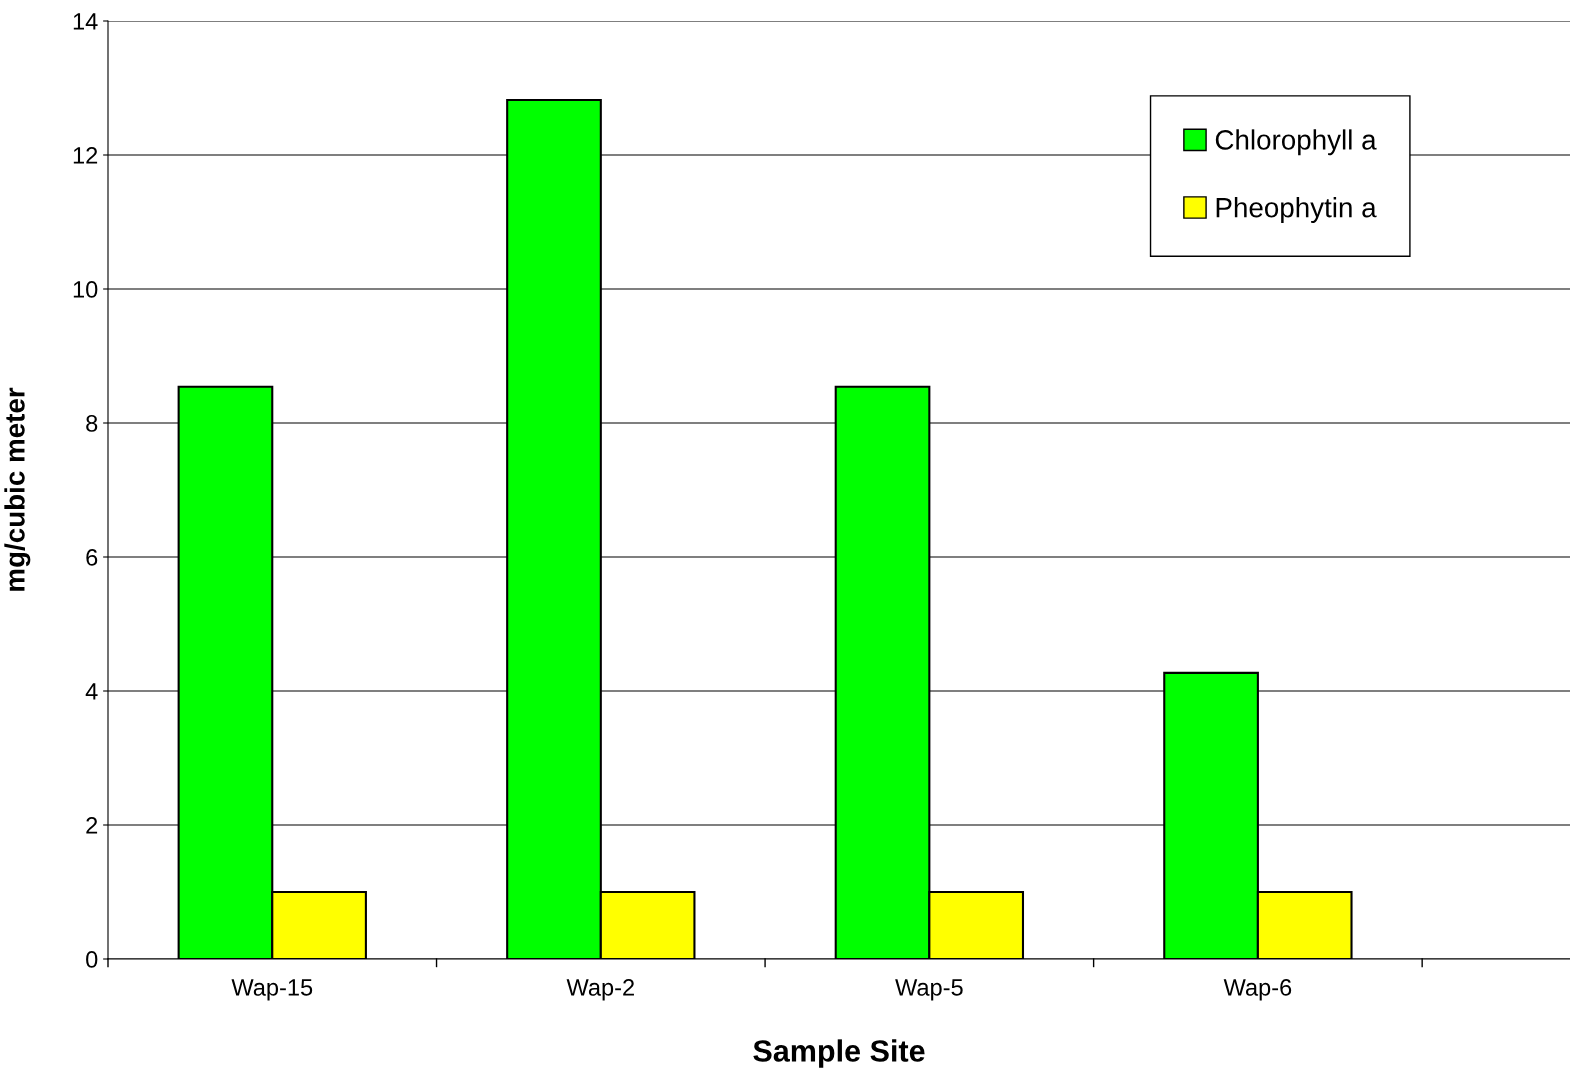  I want to click on y-tick-label: 0, so click(92, 959).